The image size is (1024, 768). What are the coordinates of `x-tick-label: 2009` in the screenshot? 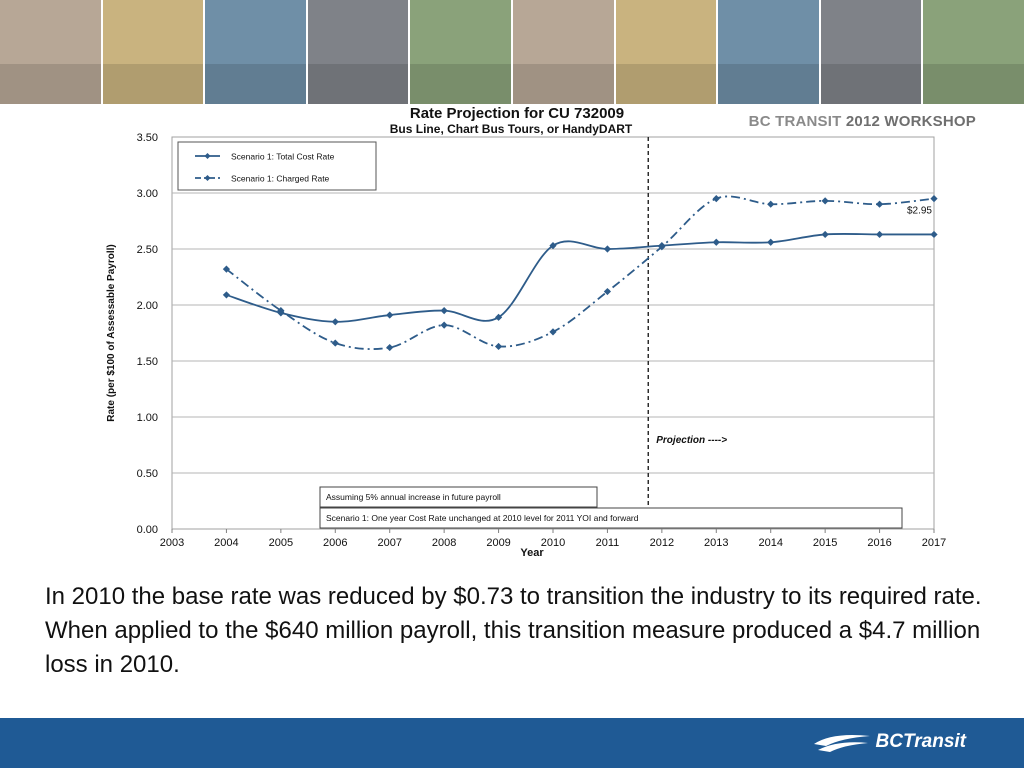 It's located at (498, 543).